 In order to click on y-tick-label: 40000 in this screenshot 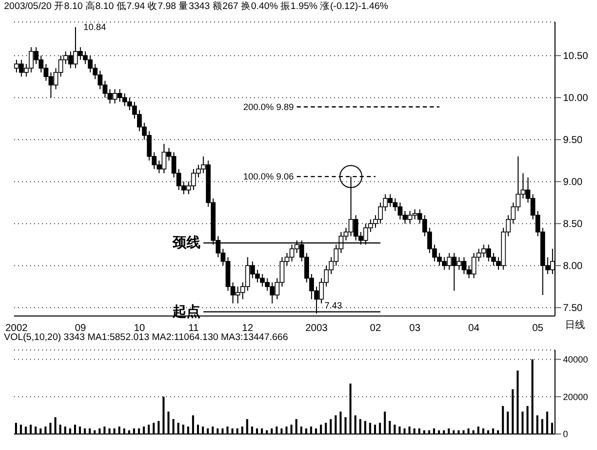, I will do `click(575, 359)`.